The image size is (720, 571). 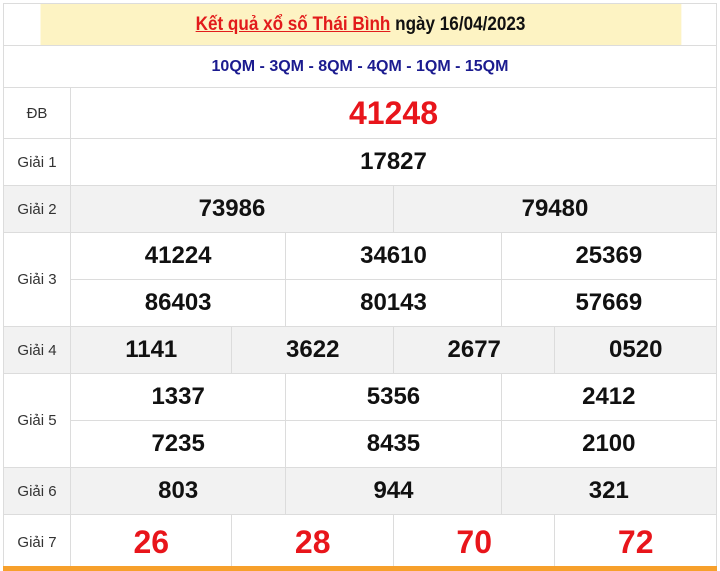 I want to click on results-title: Kết quả xổ số Thái Bình ngày 16/04/2023, so click(x=360, y=24).